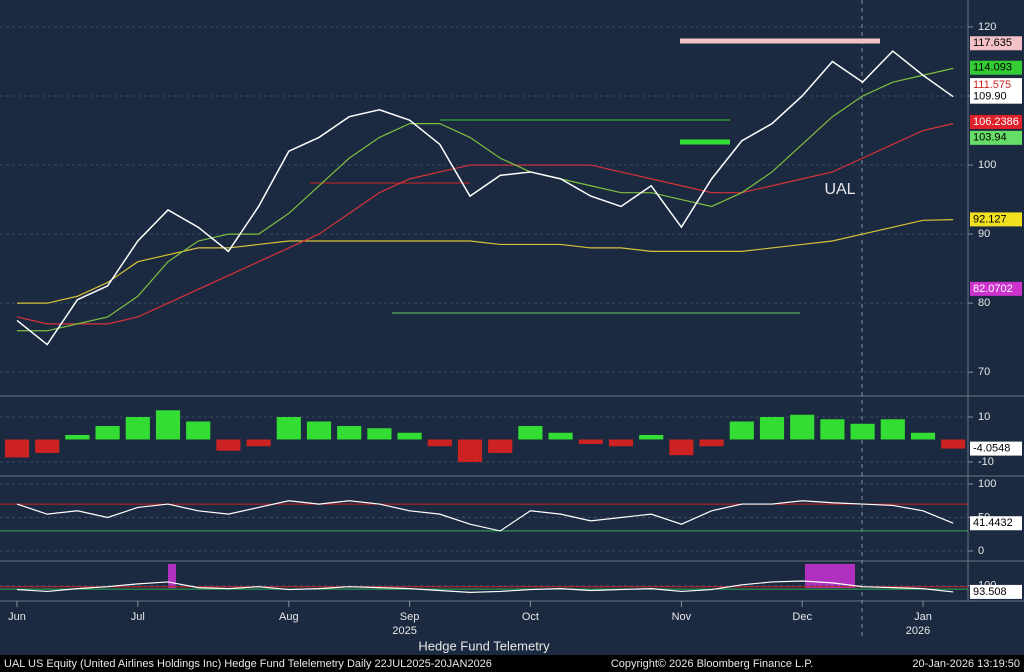 The height and width of the screenshot is (672, 1024). I want to click on price-label: 111.575, so click(992, 85).